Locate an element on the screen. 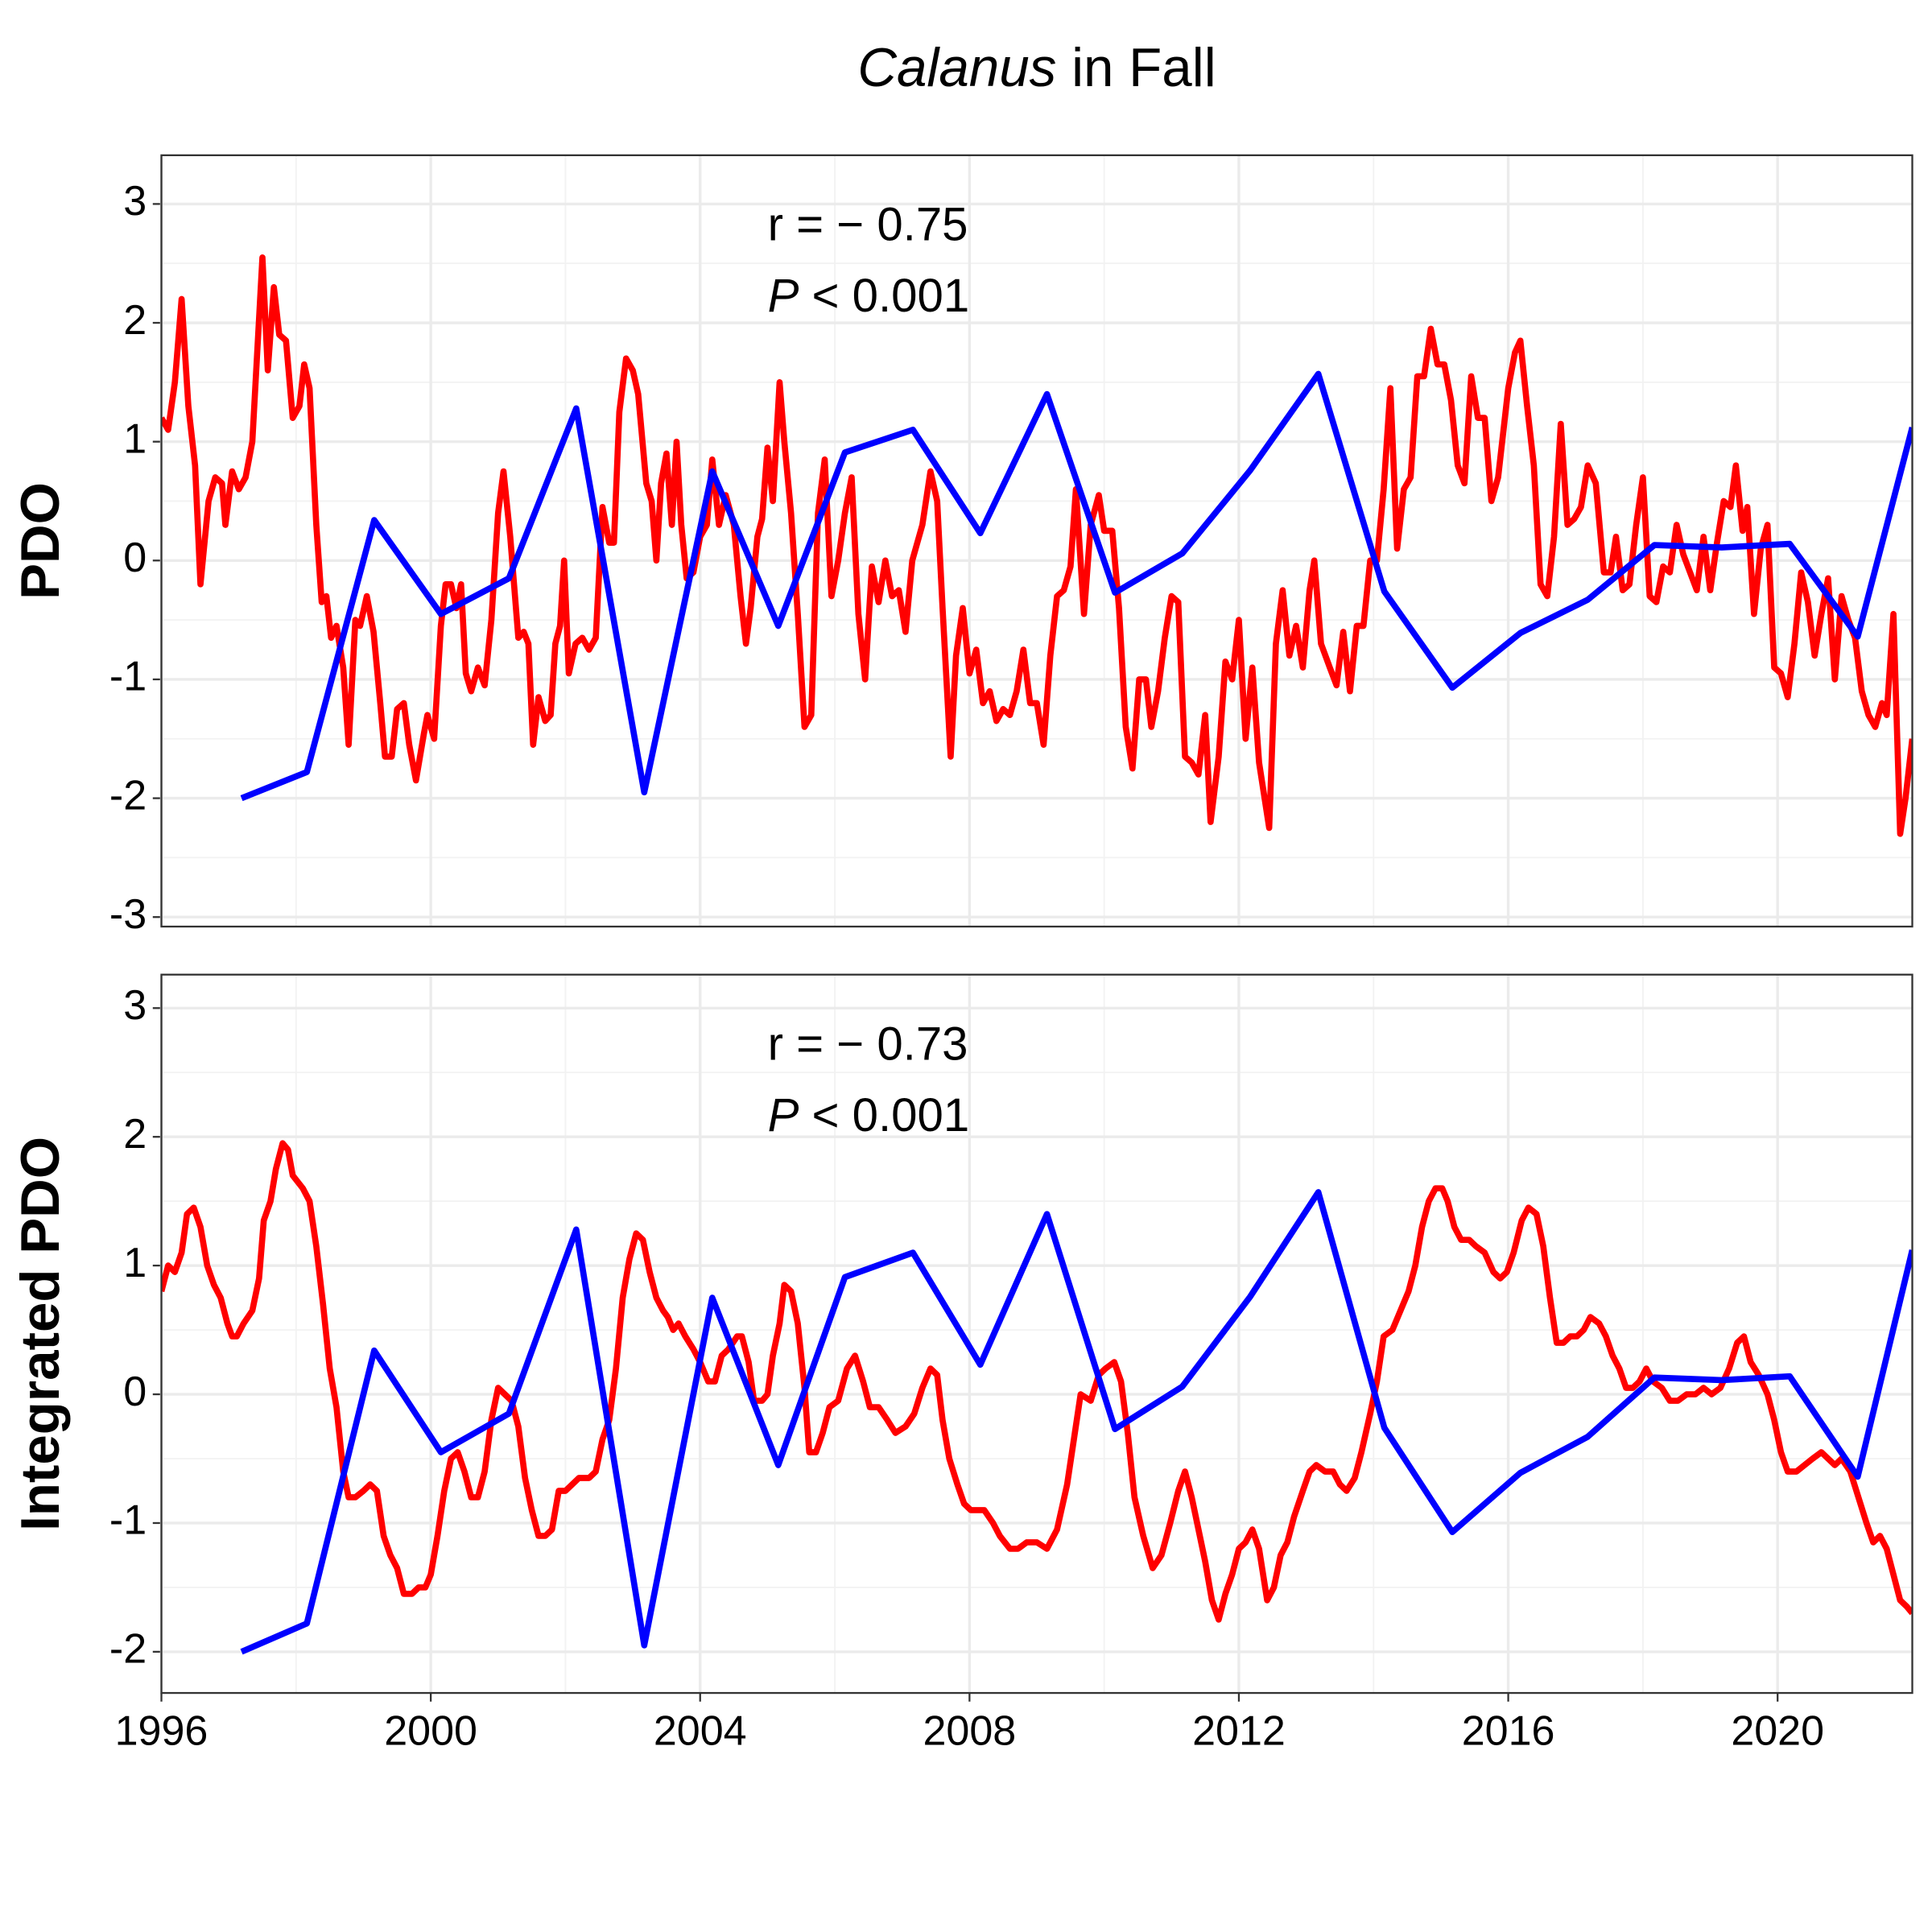 The height and width of the screenshot is (1932, 1932). x-tick-label: 2012 is located at coordinates (1239, 1730).